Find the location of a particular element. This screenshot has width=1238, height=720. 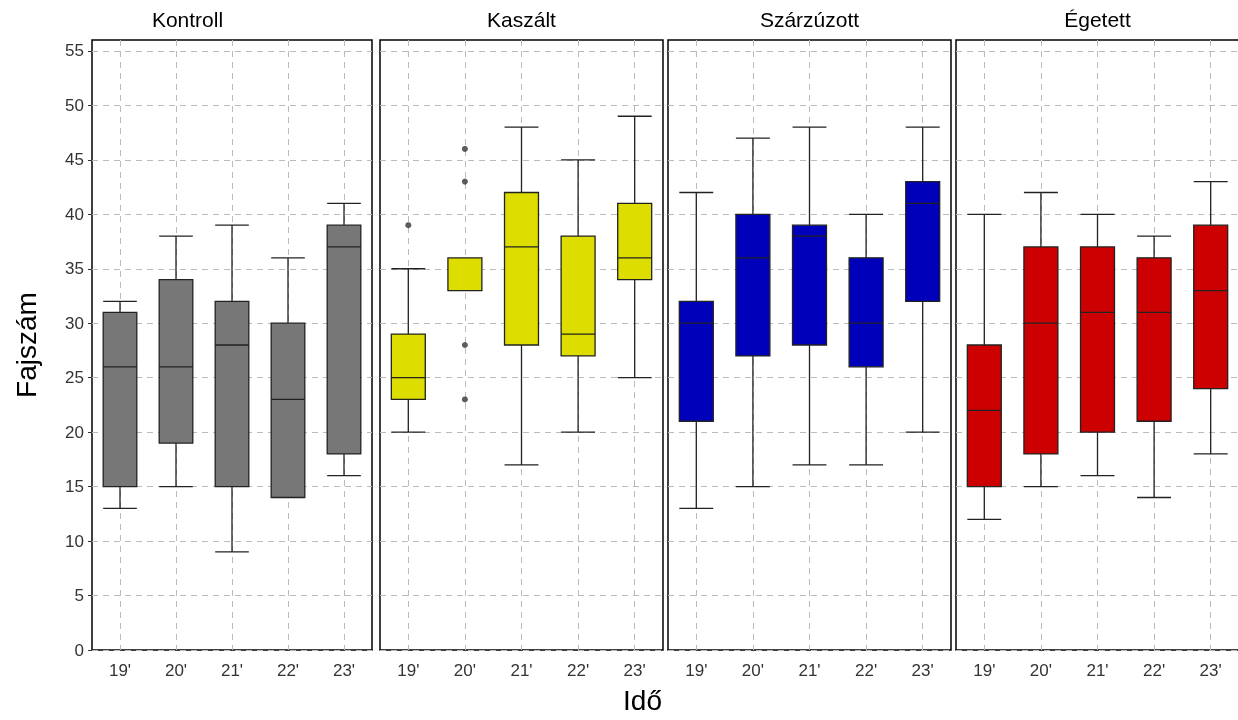

y-tick-label: 10 is located at coordinates (74, 541).